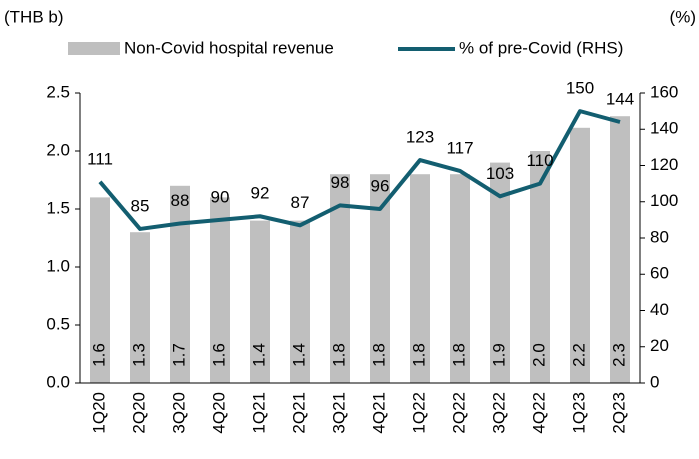 This screenshot has height=459, width=699. What do you see at coordinates (138, 355) in the screenshot?
I see `bar-value-label: 1.3` at bounding box center [138, 355].